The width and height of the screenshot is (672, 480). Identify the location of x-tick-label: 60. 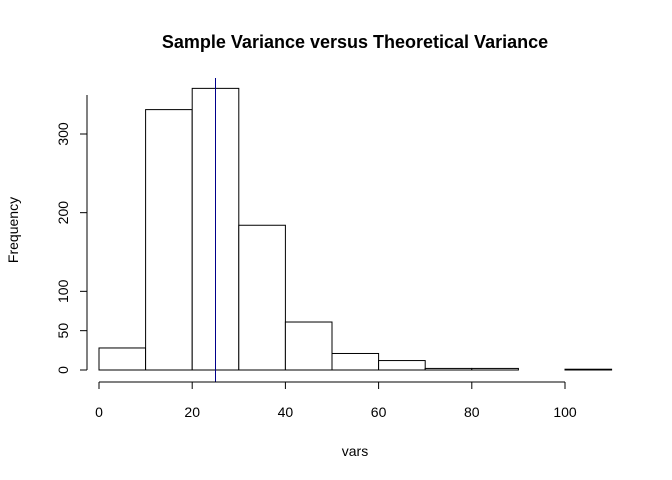
(379, 412).